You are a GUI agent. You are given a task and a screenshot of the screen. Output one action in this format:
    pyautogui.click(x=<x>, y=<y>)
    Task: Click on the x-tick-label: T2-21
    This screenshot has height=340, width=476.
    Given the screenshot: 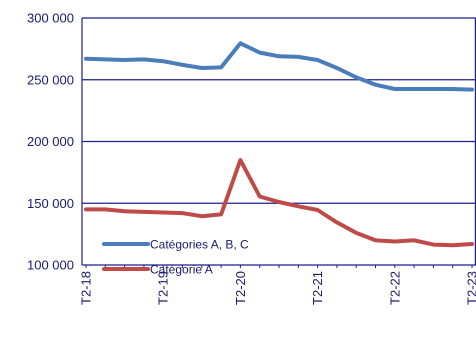 What is the action you would take?
    pyautogui.click(x=317, y=288)
    